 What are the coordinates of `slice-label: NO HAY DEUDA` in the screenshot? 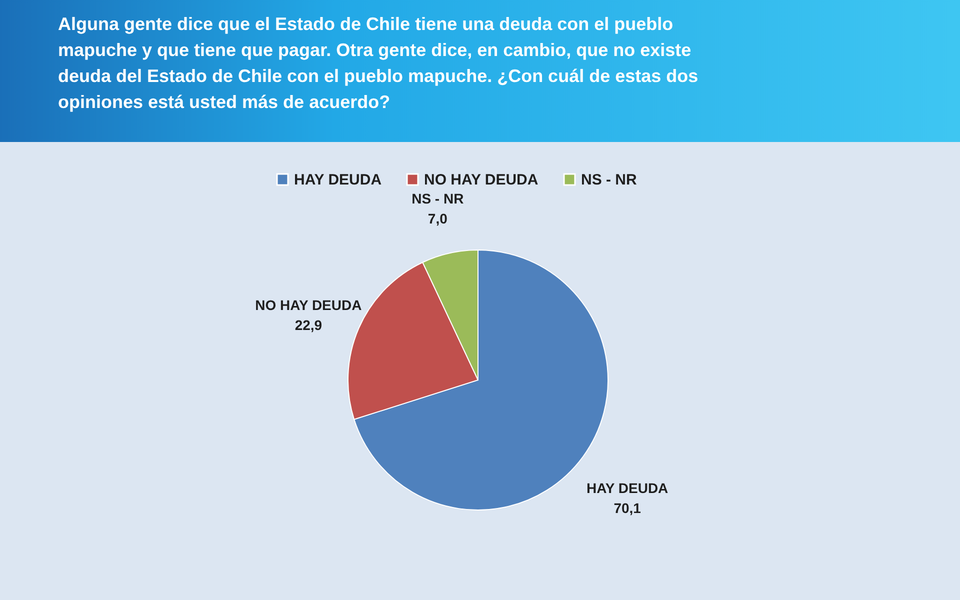 It's located at (308, 304).